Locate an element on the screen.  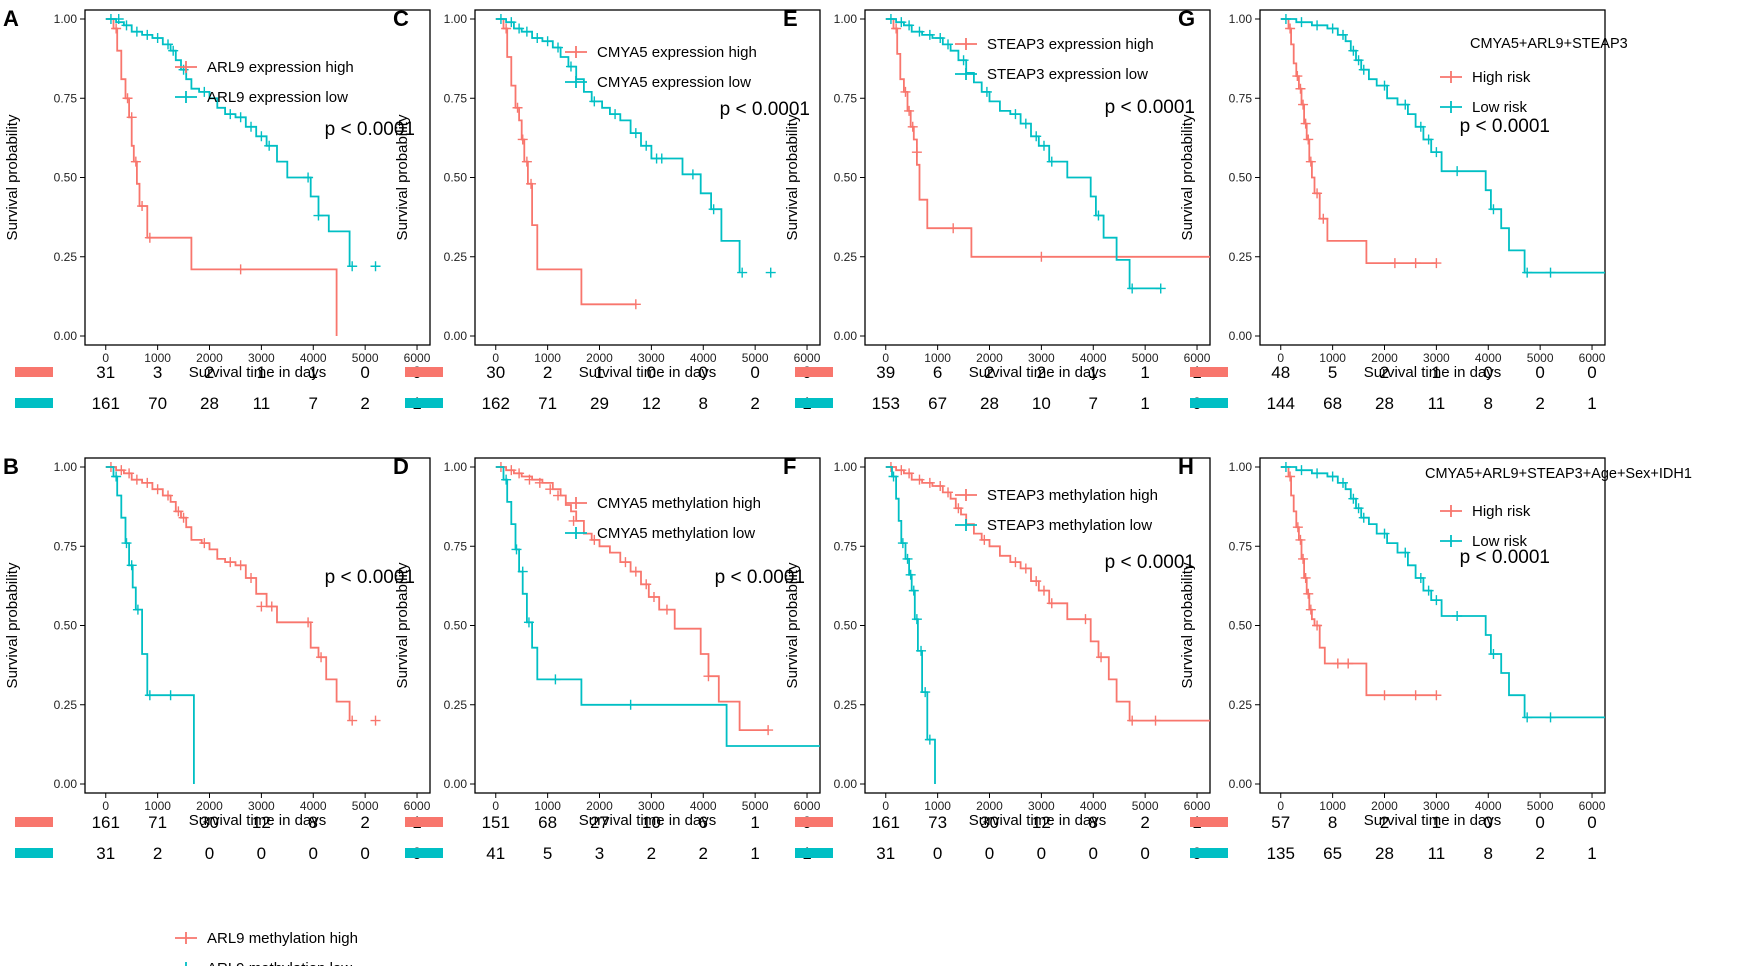
risk-count: 28 is located at coordinates (209, 403).